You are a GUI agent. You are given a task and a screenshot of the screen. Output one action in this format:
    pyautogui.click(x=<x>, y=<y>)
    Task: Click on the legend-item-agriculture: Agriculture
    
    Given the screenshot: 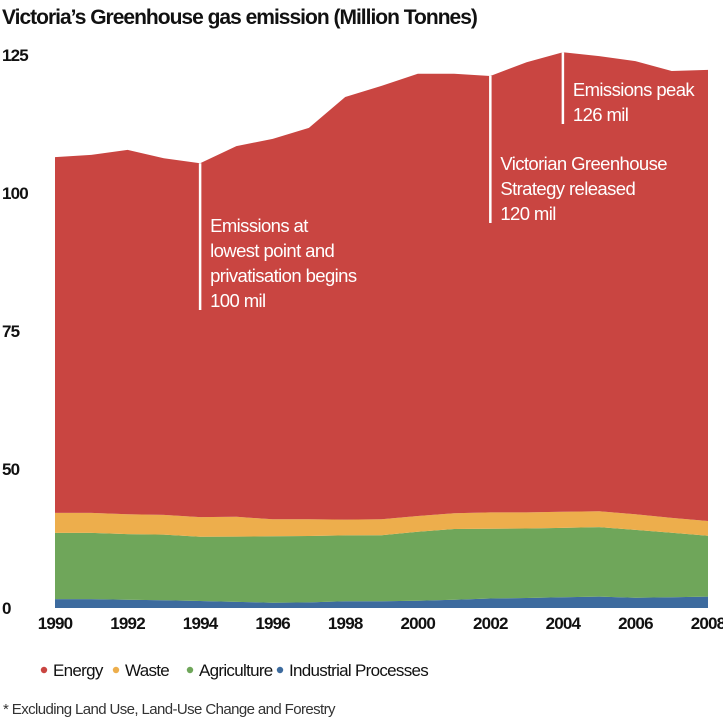 What is the action you would take?
    pyautogui.click(x=230, y=670)
    